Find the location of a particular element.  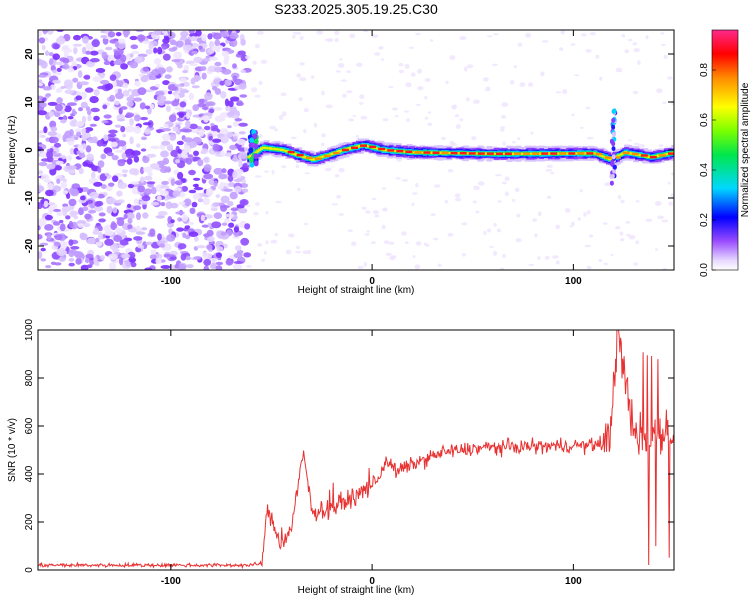

colorbar-tick-label: 0.6 is located at coordinates (704, 120).